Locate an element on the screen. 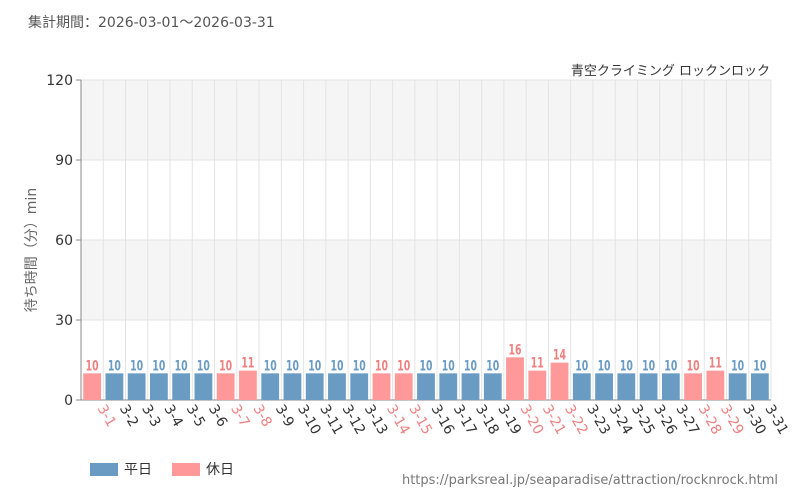 Image resolution: width=800 pixels, height=500 pixels. x-tick-label: 3-4 is located at coordinates (172, 416).